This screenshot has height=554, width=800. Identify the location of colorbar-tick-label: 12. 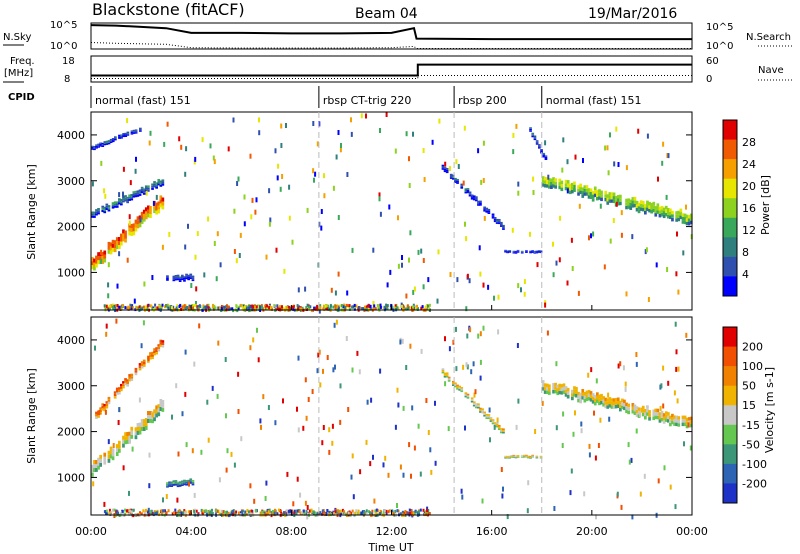
(749, 230).